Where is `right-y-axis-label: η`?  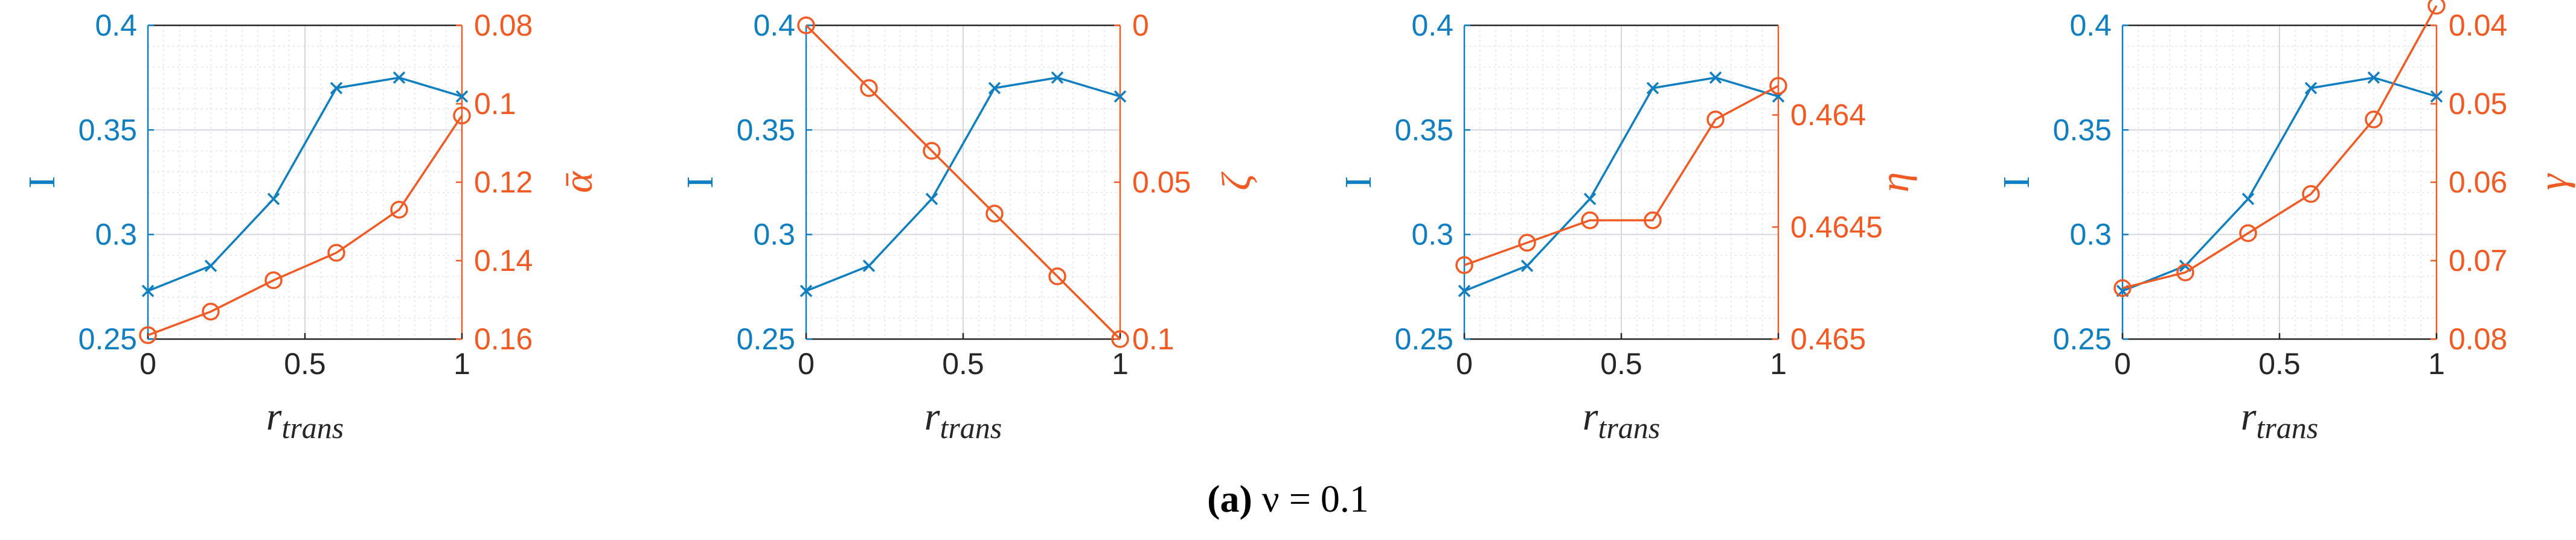 right-y-axis-label: η is located at coordinates (1894, 182).